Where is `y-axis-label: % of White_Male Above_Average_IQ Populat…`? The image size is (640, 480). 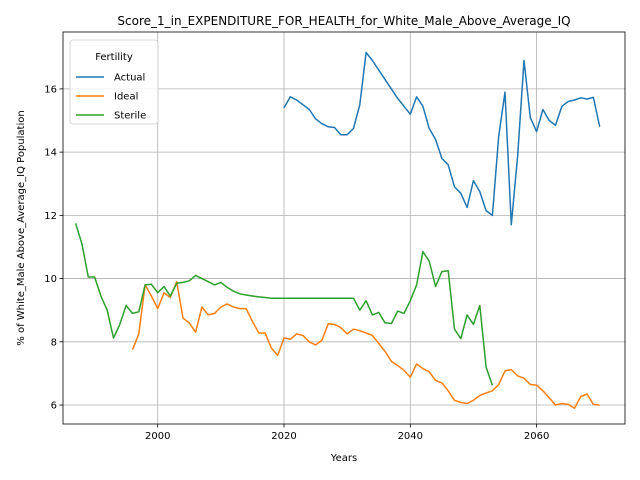 y-axis-label: % of White_Male Above_Average_IQ Populat… is located at coordinates (21, 227).